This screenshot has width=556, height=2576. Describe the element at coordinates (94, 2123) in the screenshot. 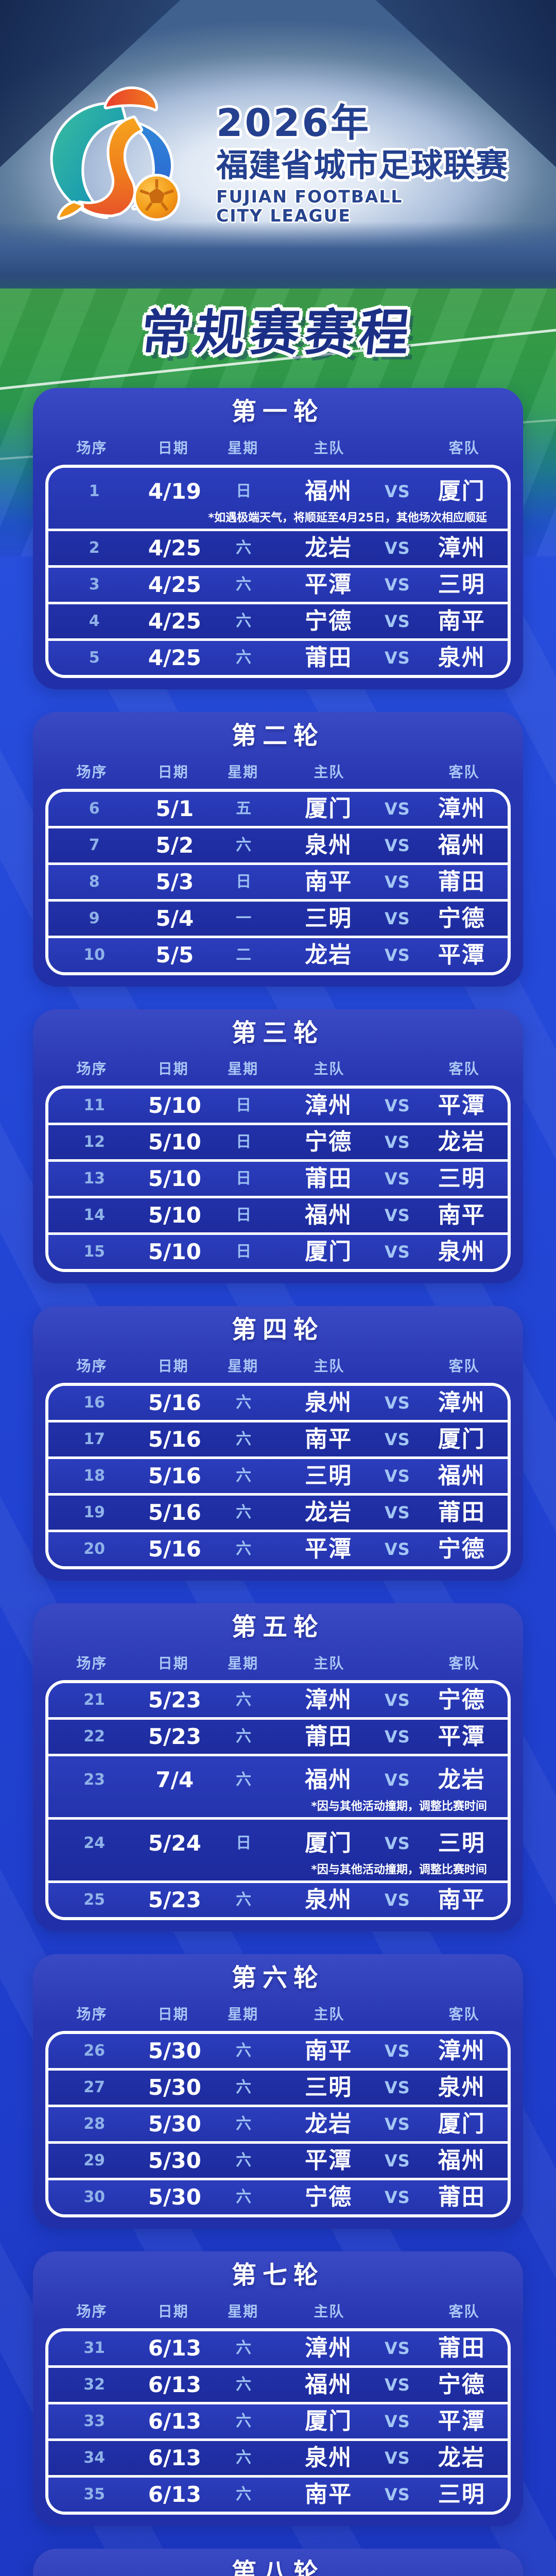

I see `match-no: 28` at that location.